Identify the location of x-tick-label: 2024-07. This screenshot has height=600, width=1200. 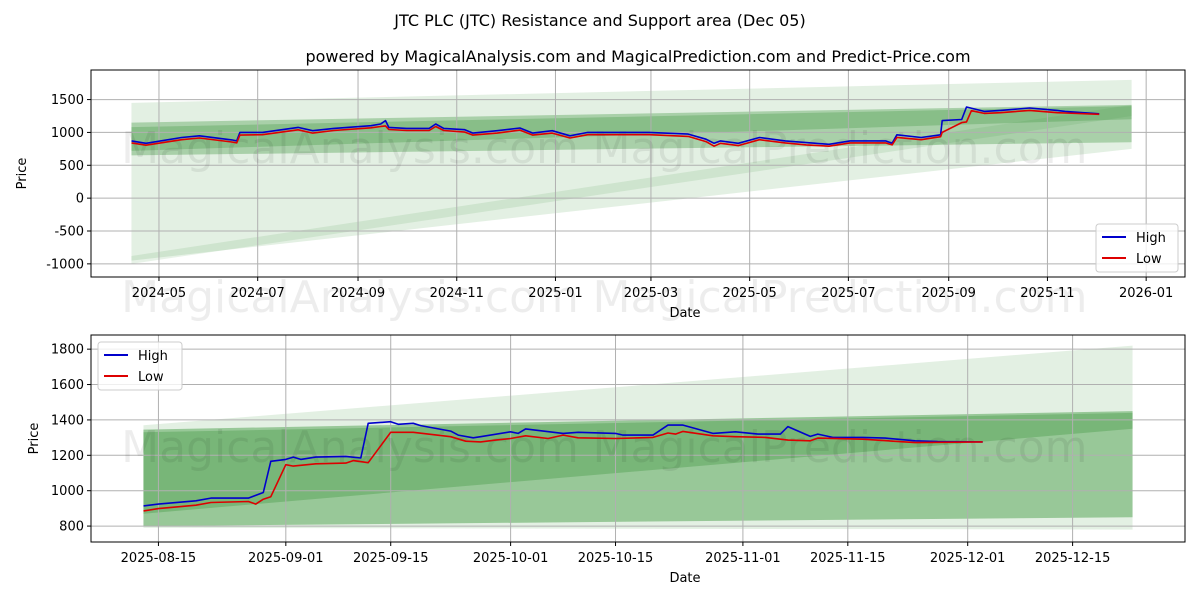
(258, 293).